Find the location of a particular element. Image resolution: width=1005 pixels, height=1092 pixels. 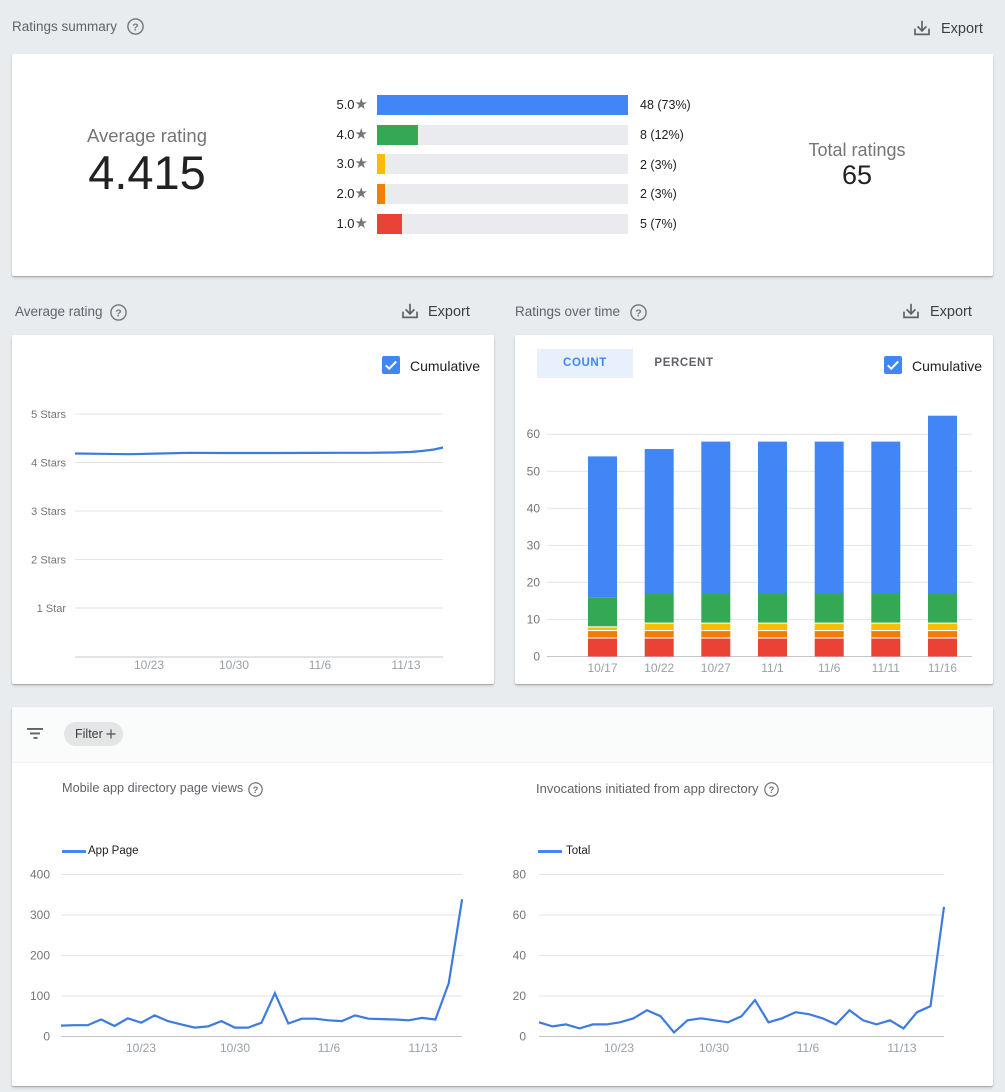

svg-text: 10/22 is located at coordinates (659, 668).